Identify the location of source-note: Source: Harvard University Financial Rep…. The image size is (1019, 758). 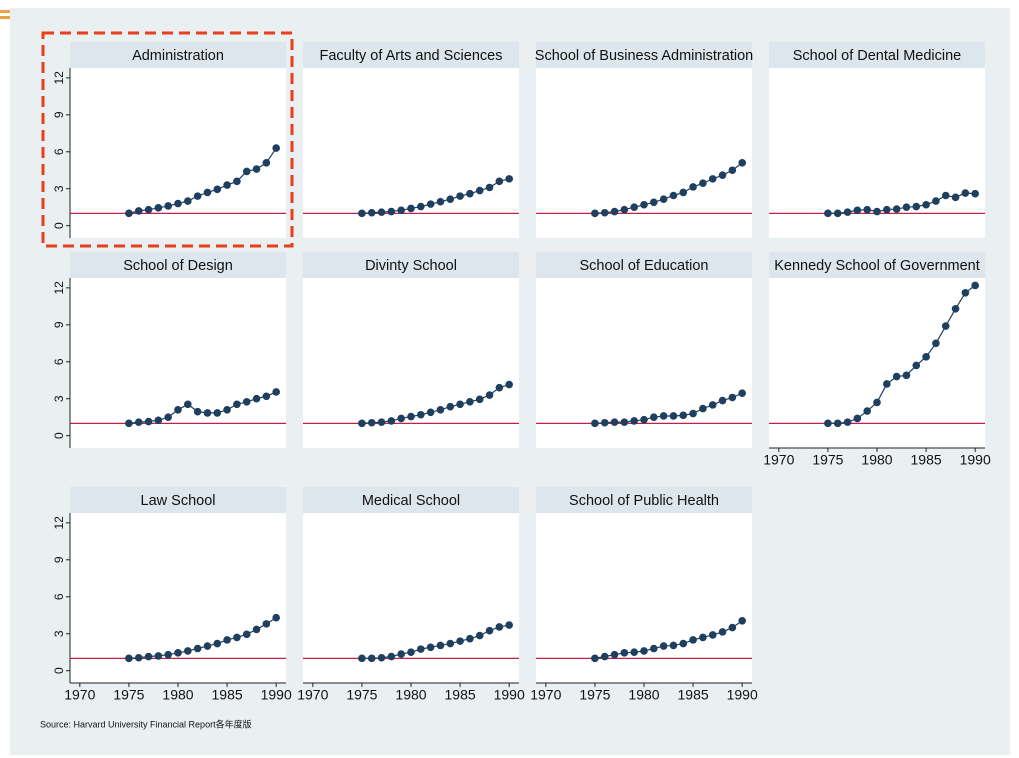
(146, 723).